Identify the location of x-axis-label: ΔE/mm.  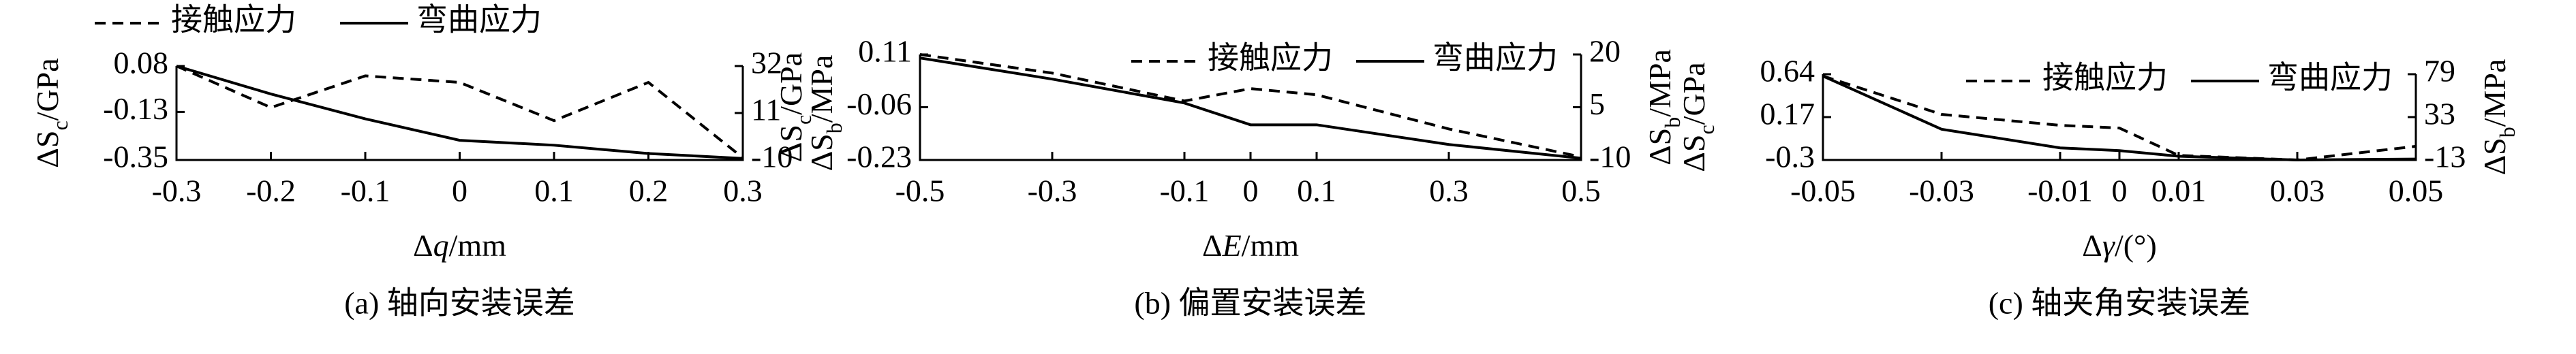
(1250, 246).